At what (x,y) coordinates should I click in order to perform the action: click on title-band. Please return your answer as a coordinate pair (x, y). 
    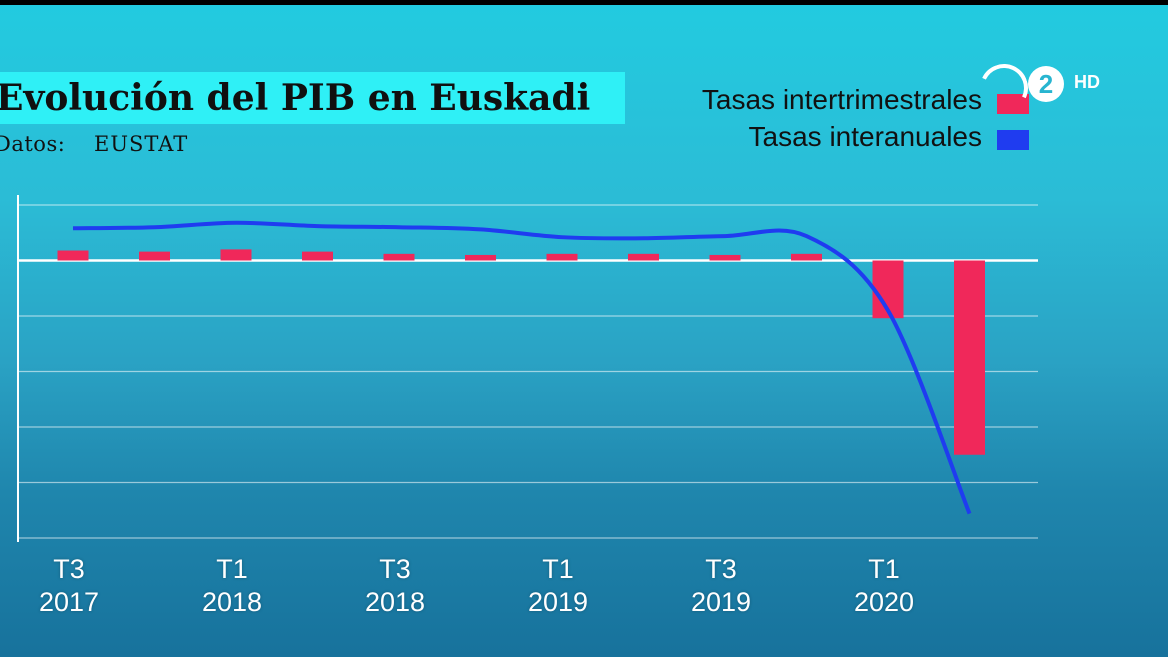
    Looking at the image, I should click on (312, 98).